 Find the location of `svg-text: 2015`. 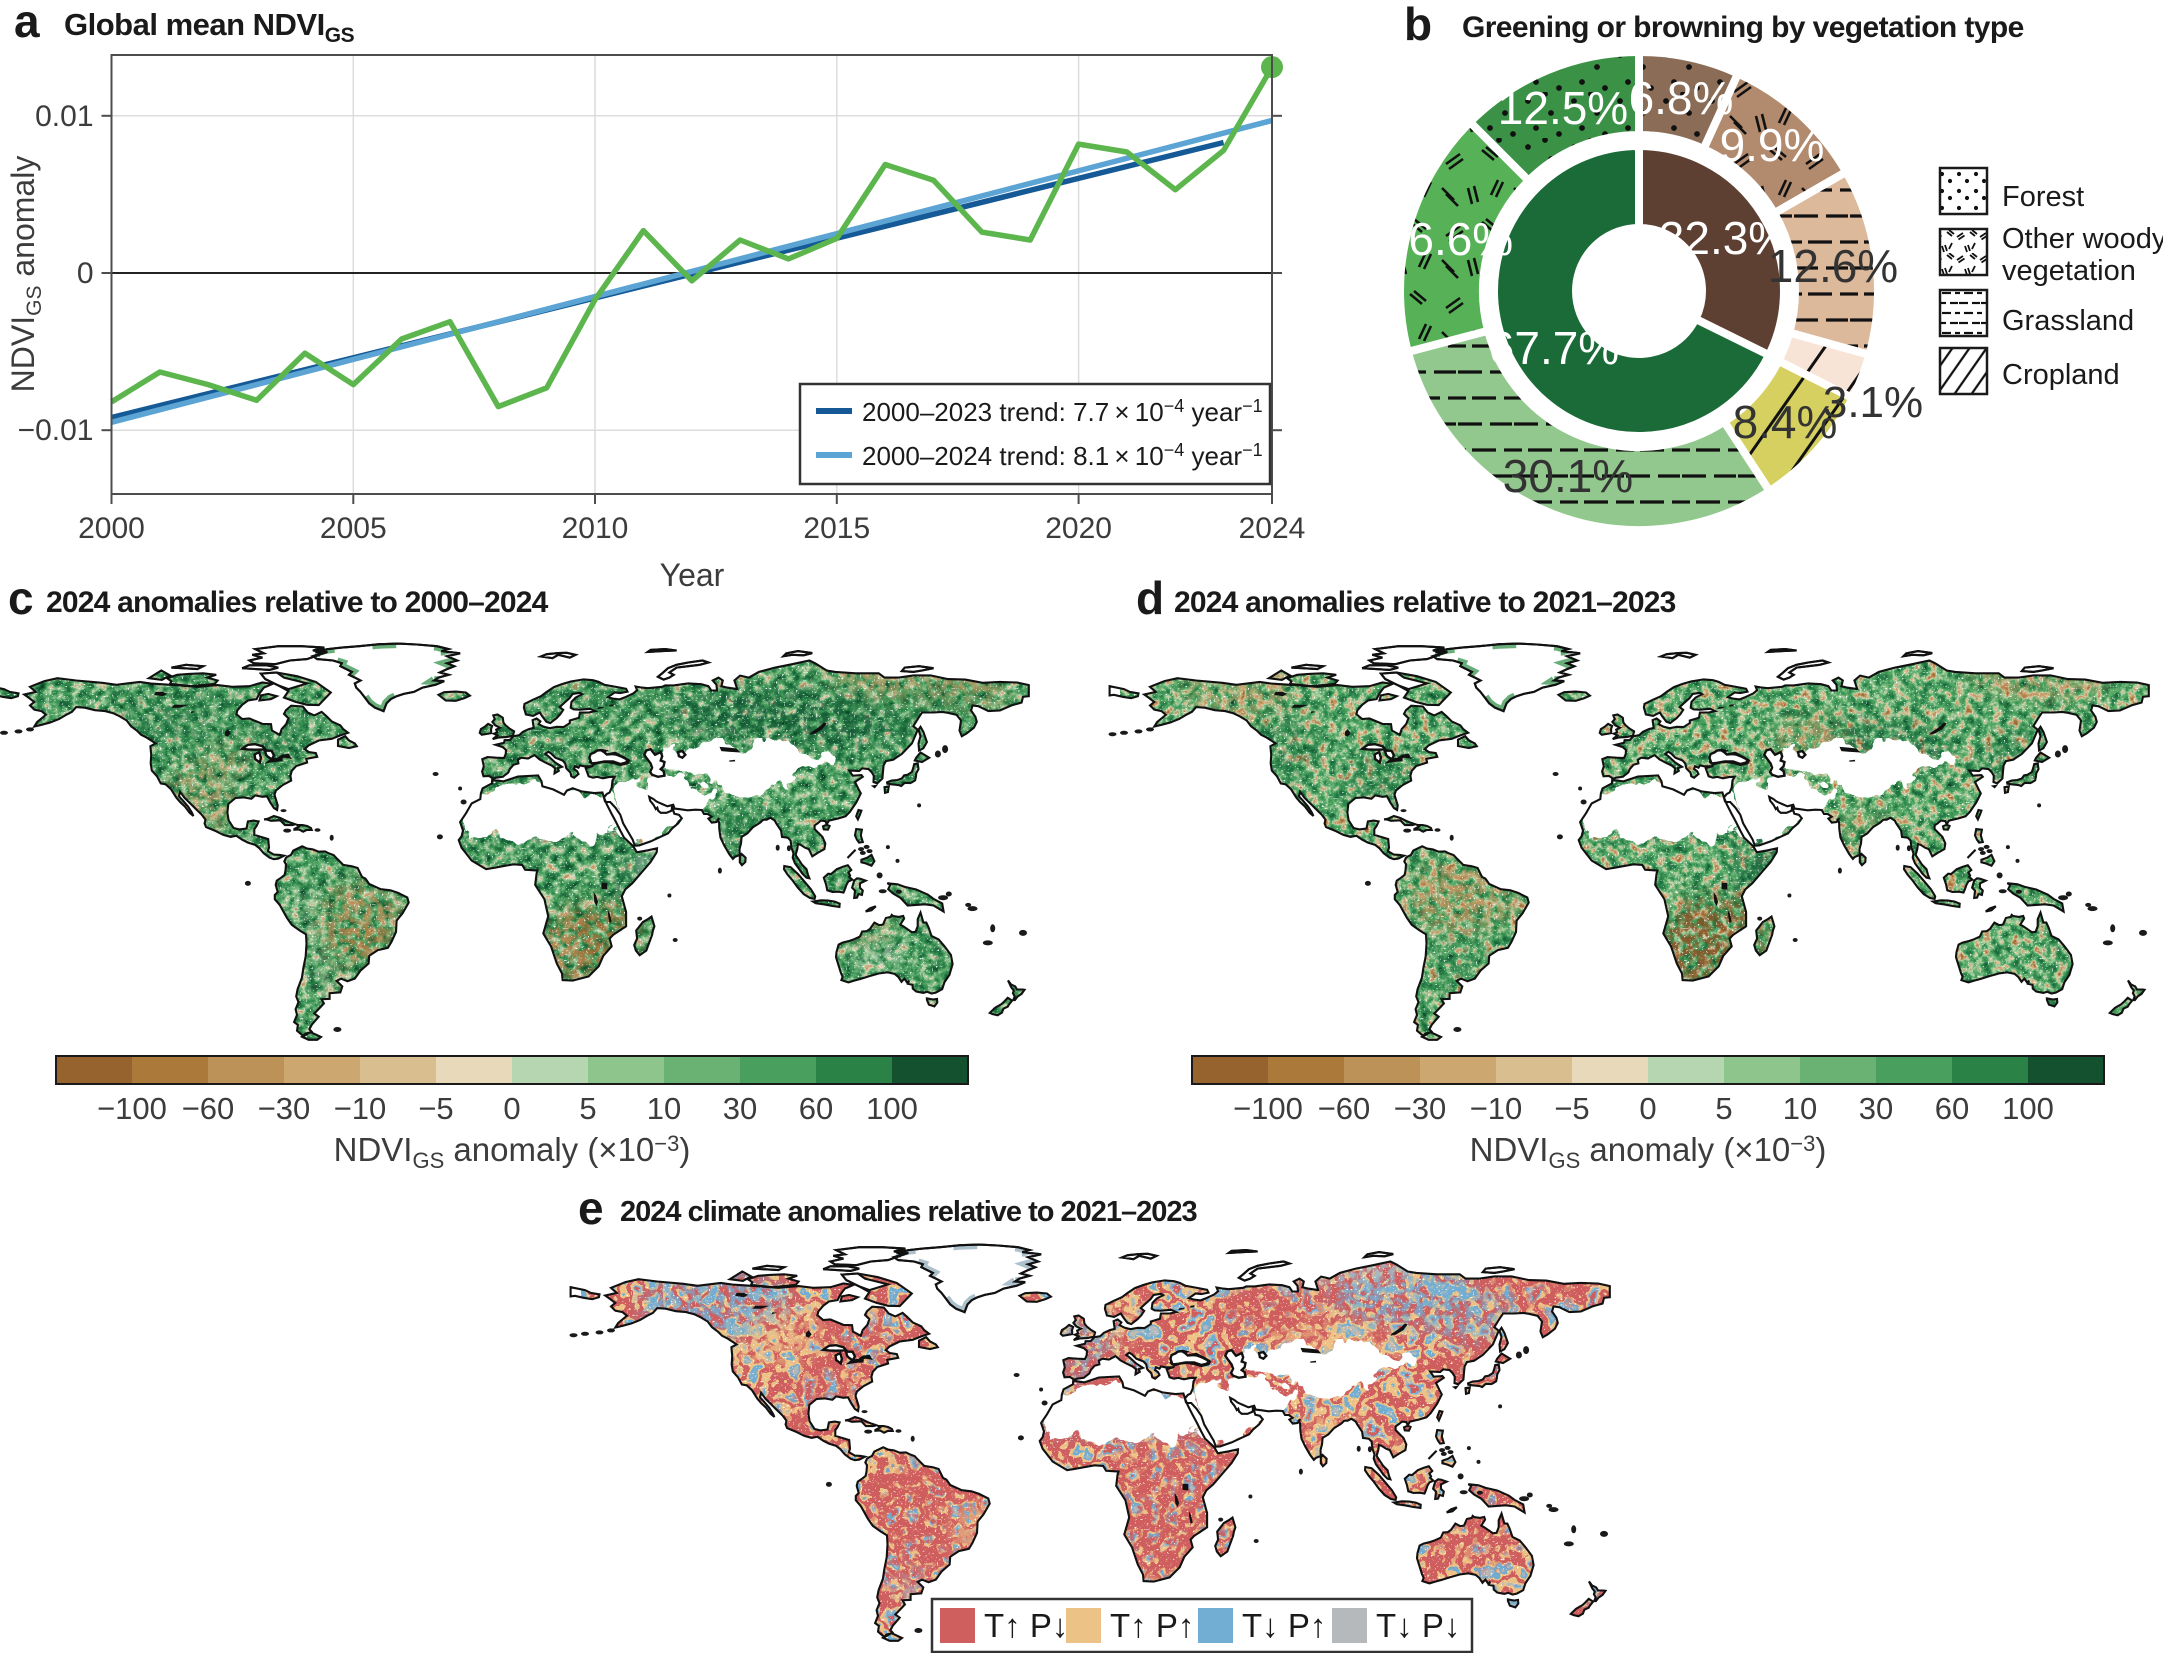

svg-text: 2015 is located at coordinates (836, 528).